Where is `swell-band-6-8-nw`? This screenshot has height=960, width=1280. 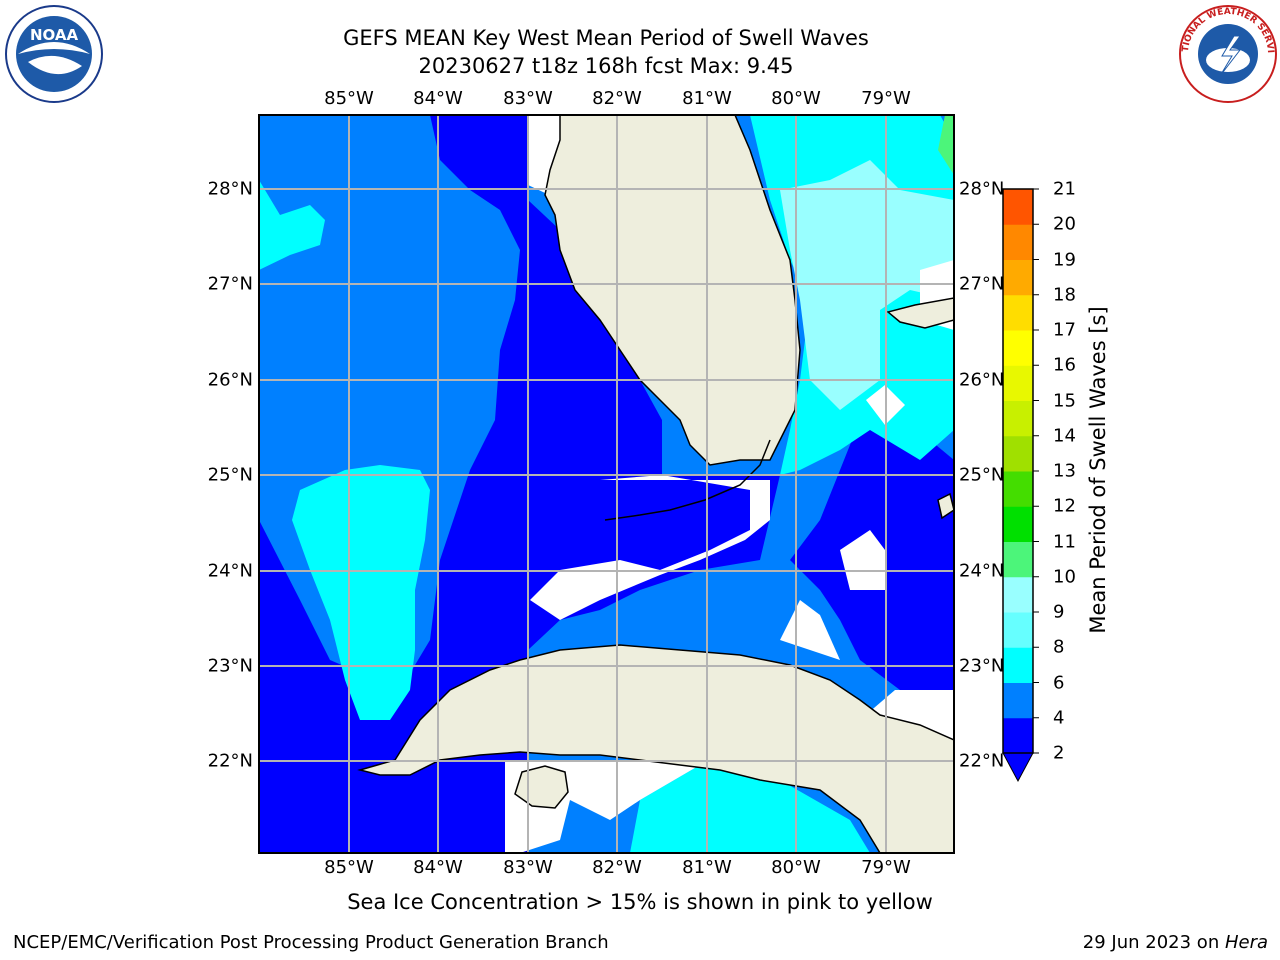 swell-band-6-8-nw is located at coordinates (292, 225).